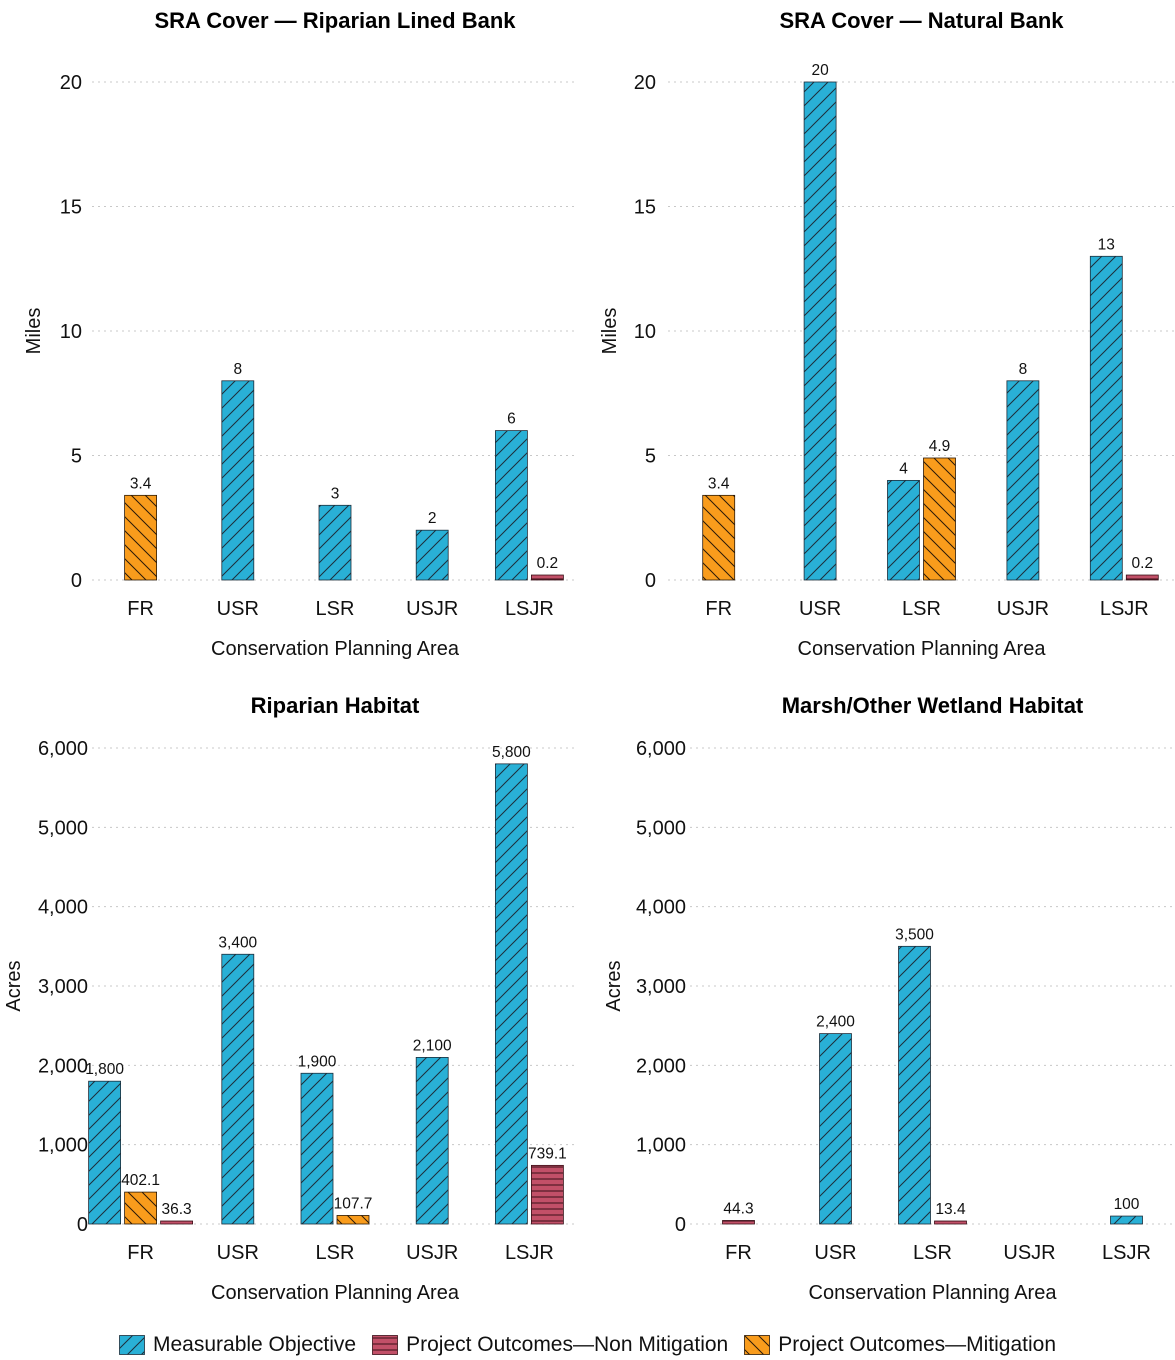 This screenshot has height=1360, width=1175. Describe the element at coordinates (385, 1345) in the screenshot. I see `legend-swatch-non-mitigation` at that location.